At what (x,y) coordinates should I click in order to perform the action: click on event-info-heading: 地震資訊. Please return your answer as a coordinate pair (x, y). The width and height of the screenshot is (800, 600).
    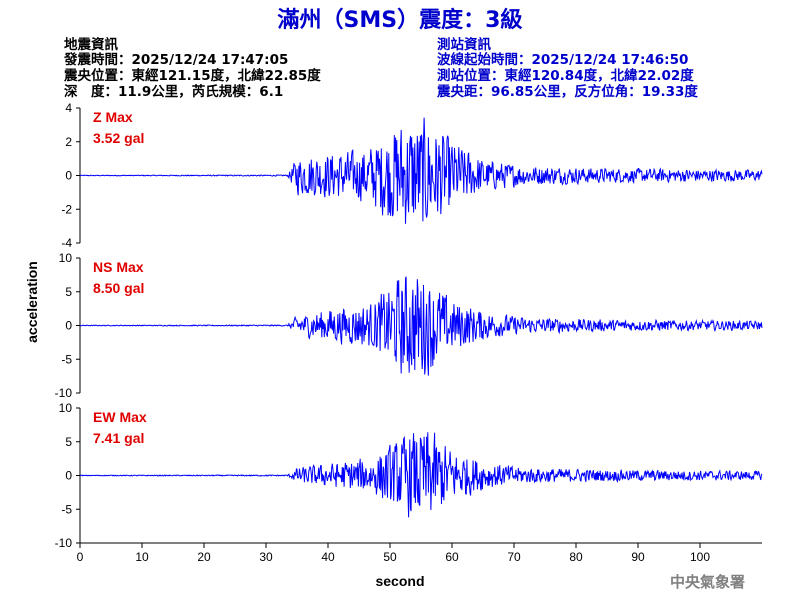
    Looking at the image, I should click on (91, 44).